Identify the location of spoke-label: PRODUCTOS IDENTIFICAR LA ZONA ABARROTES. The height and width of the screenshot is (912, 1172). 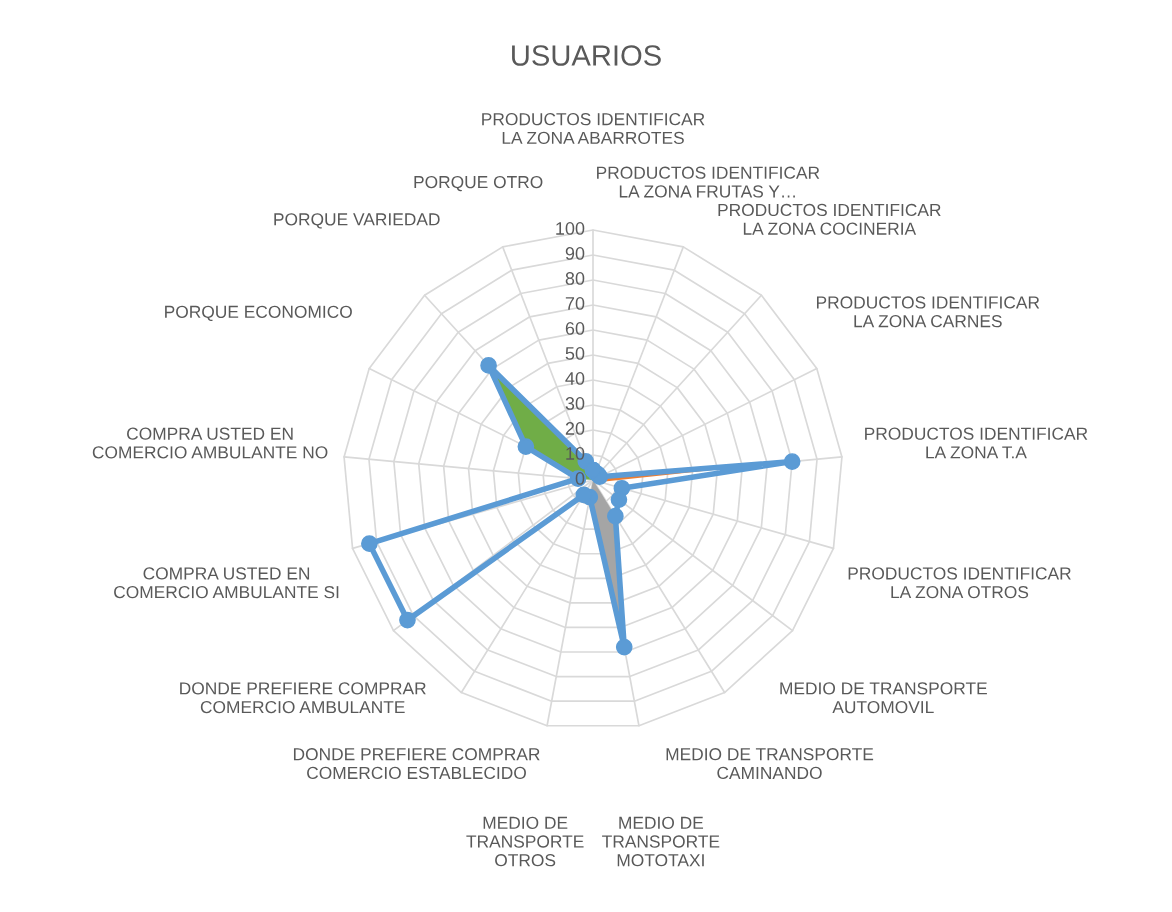
(593, 129).